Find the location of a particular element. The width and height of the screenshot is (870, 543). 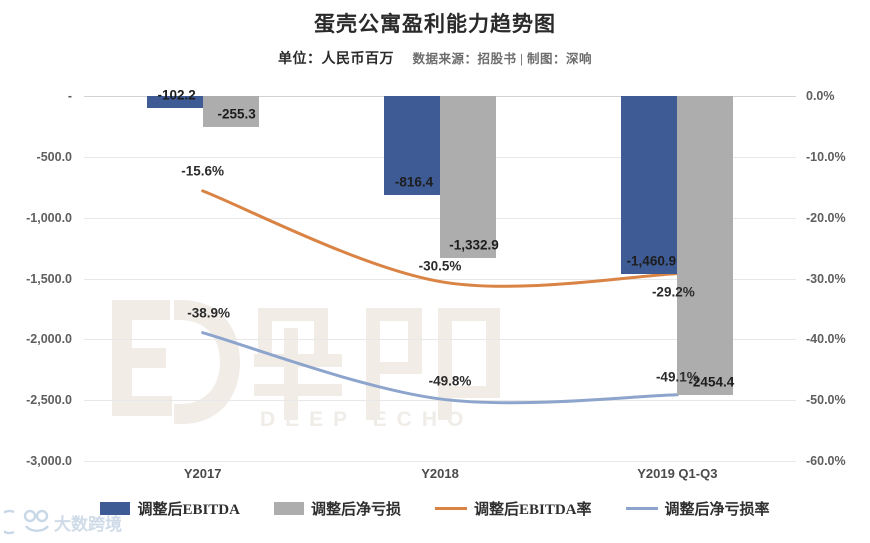

chart-legend: 调整后EBITDA 调整后净亏损 调整后EBITDA率 调整后净亏损率 is located at coordinates (435, 508).